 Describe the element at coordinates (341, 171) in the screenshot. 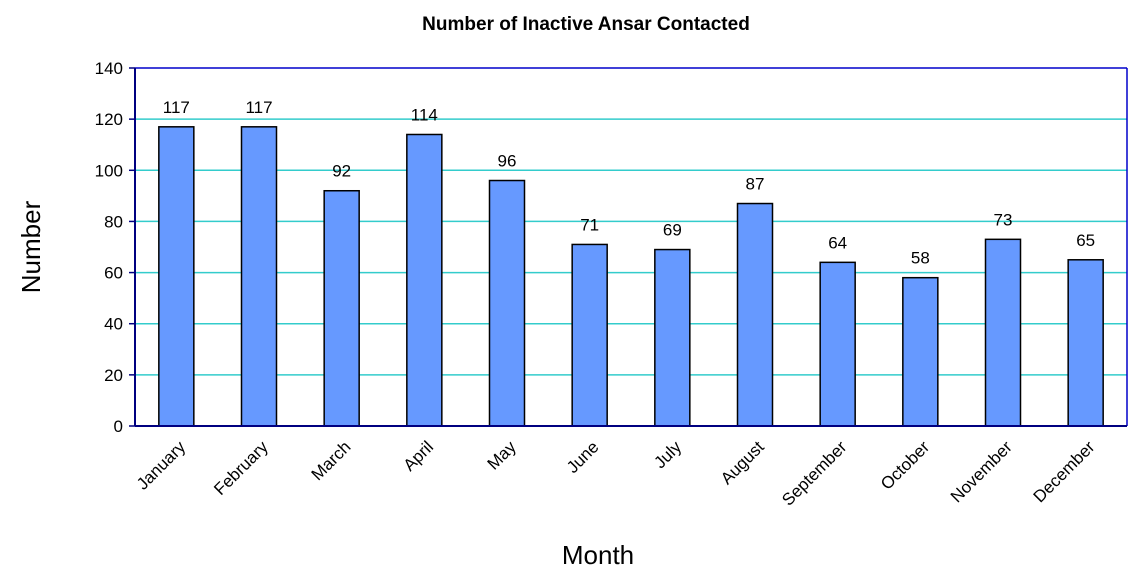

I see `data-label: 92` at that location.